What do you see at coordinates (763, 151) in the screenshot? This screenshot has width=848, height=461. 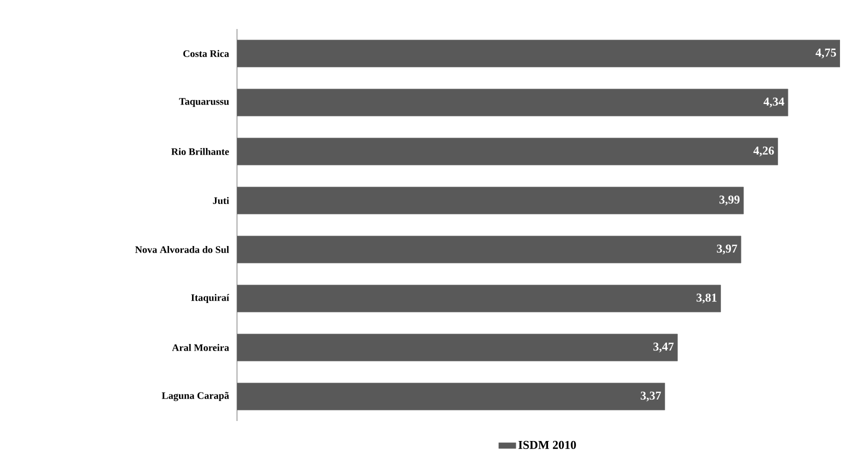 I see `data-label: 4,26` at bounding box center [763, 151].